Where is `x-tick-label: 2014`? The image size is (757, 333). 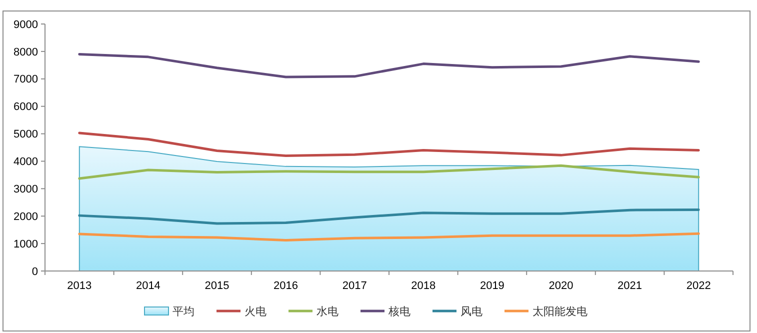 x-tick-label: 2014 is located at coordinates (148, 286).